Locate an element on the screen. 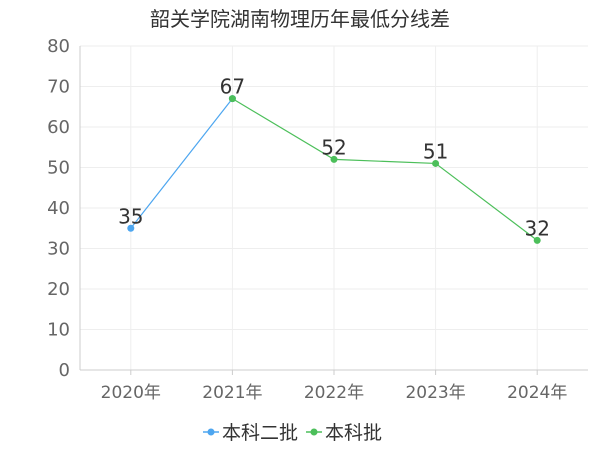 The width and height of the screenshot is (600, 450). x-tick-label: 2022年 is located at coordinates (334, 393).